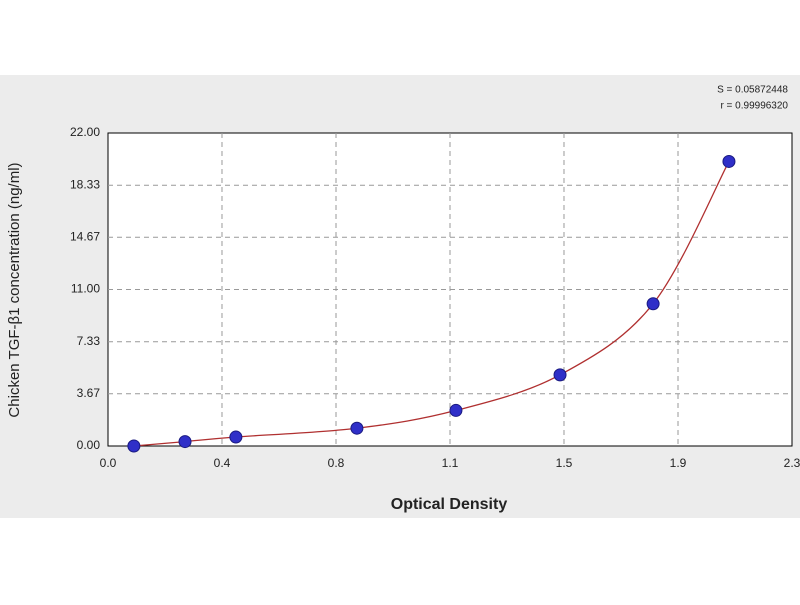 Image resolution: width=800 pixels, height=605 pixels. I want to click on x-tick-label: 1.9, so click(678, 463).